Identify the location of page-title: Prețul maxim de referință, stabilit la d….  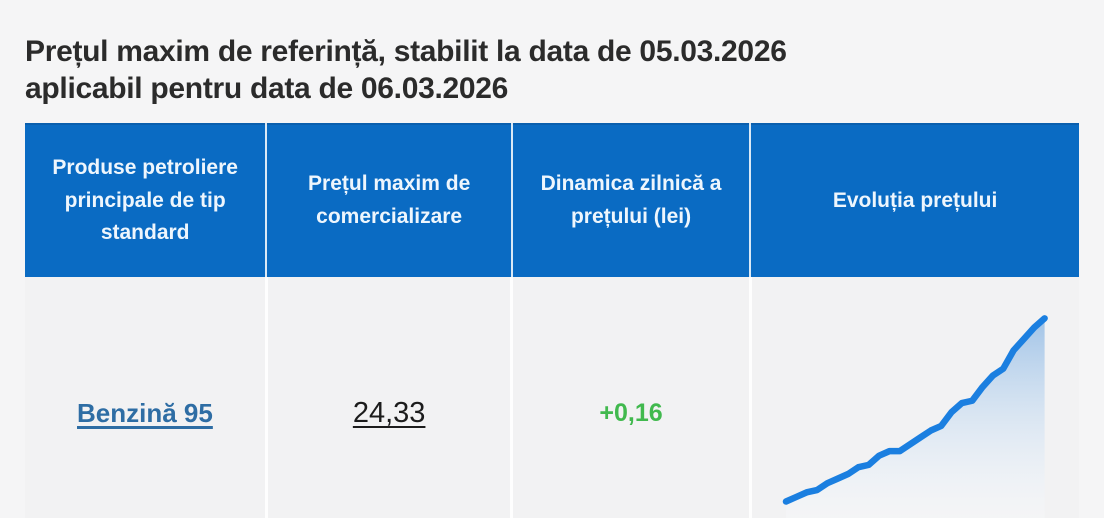
(552, 71).